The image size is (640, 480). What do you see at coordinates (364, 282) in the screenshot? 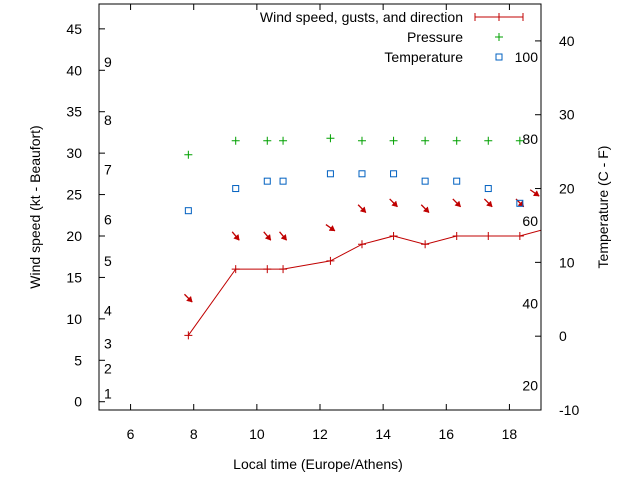
I see `wind-speed-line` at bounding box center [364, 282].